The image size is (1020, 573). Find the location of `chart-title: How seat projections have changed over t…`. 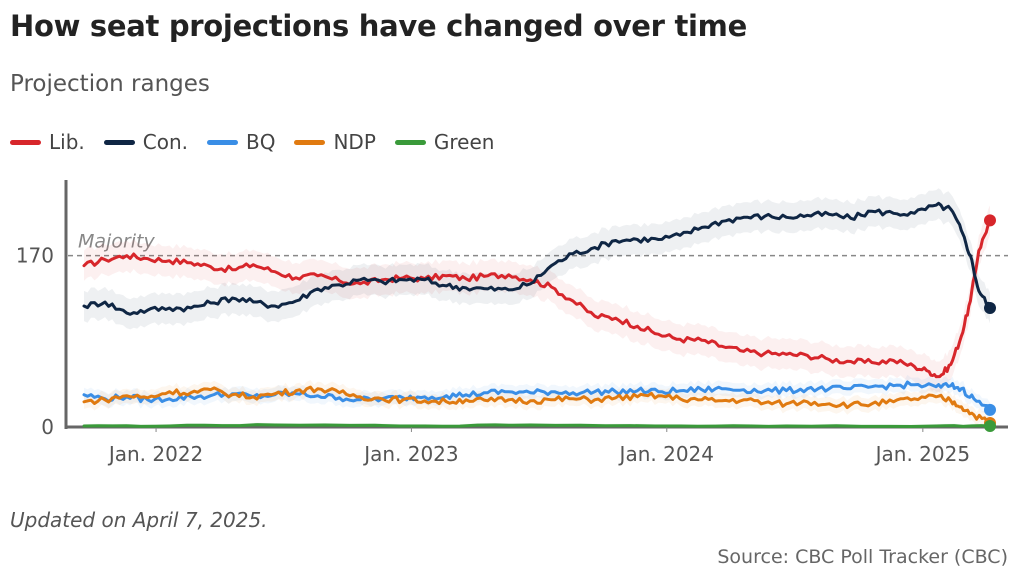

chart-title: How seat projections have changed over t… is located at coordinates (378, 26).